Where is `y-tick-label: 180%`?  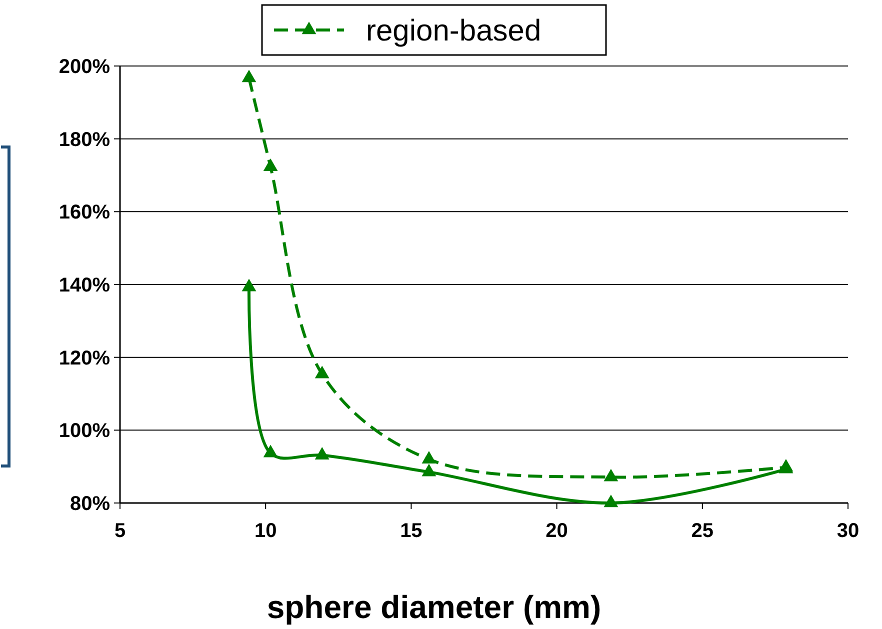
y-tick-label: 180% is located at coordinates (84, 139).